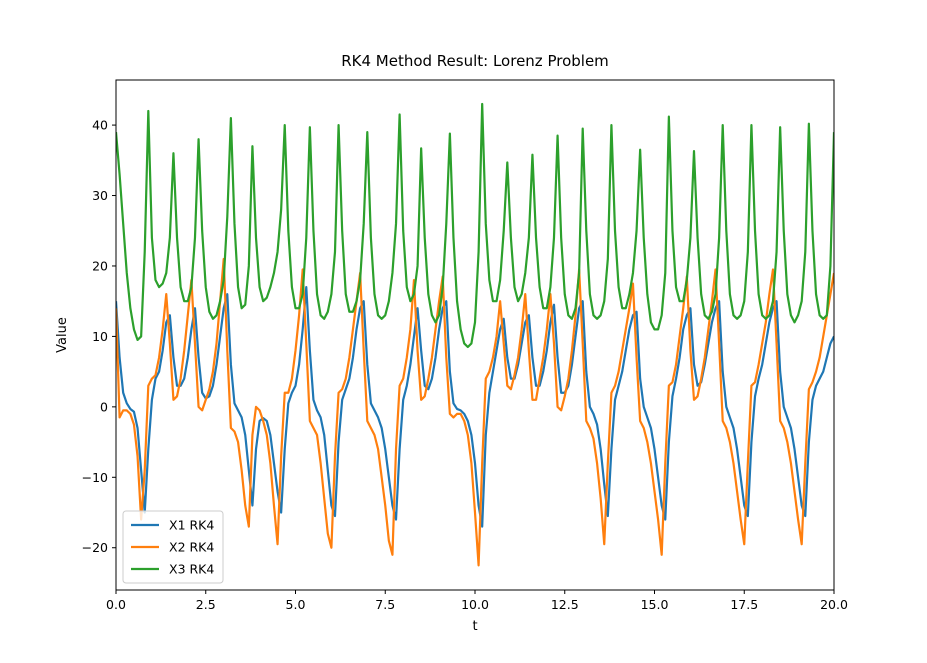  What do you see at coordinates (100, 125) in the screenshot?
I see `y-tick-label: 40` at bounding box center [100, 125].